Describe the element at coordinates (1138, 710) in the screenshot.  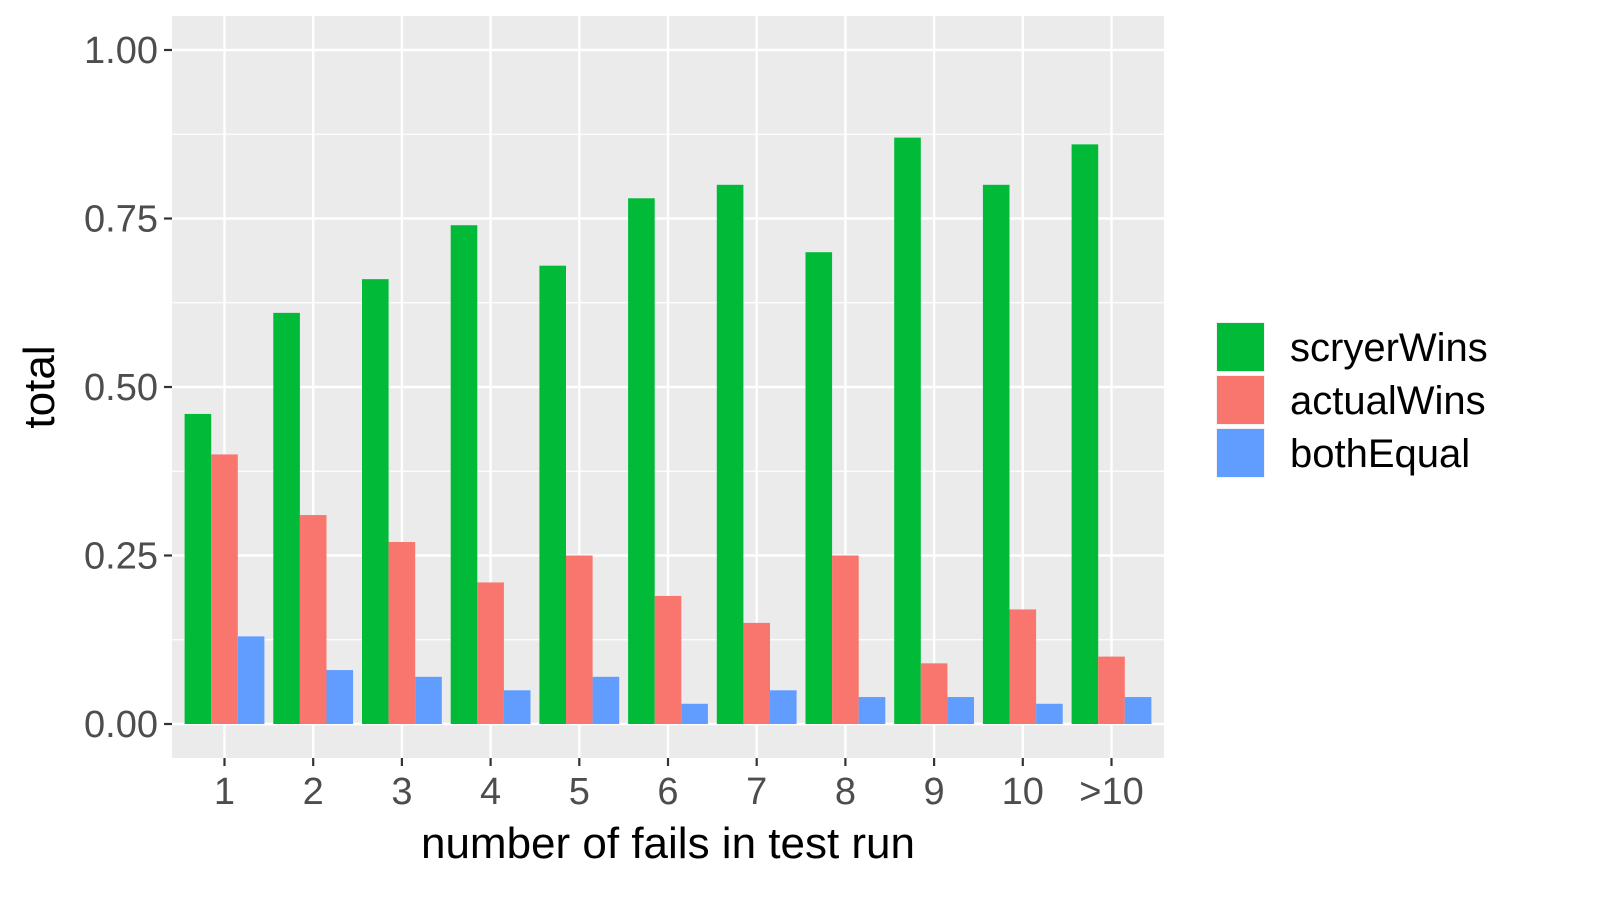
I see `bar-bothEqual->10` at that location.